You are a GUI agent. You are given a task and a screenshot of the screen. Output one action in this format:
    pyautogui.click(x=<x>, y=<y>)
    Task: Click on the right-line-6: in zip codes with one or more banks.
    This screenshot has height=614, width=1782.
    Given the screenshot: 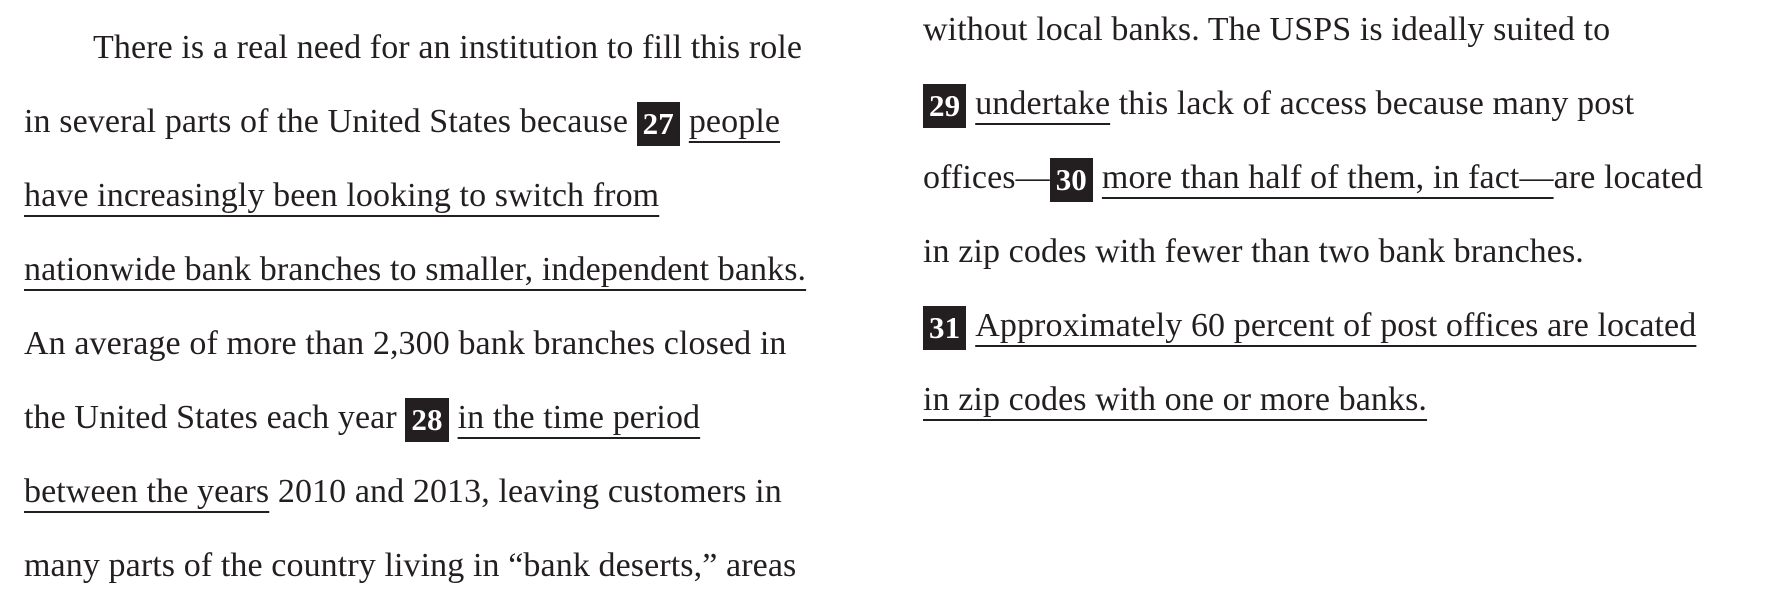 What is the action you would take?
    pyautogui.click(x=1175, y=400)
    